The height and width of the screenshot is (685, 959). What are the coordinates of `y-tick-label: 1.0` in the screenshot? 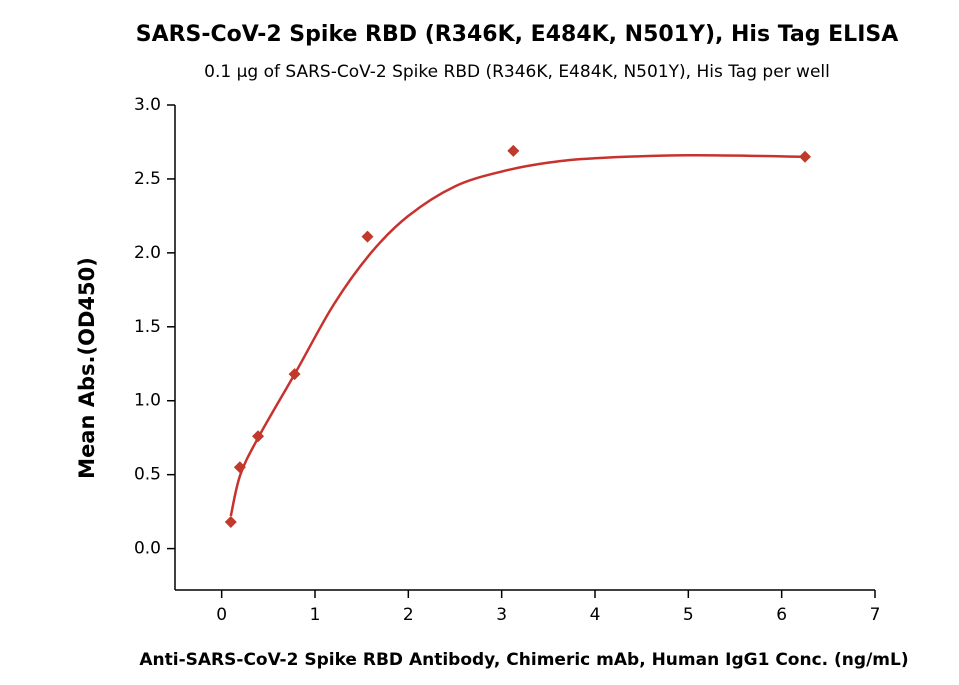 It's located at (147, 401).